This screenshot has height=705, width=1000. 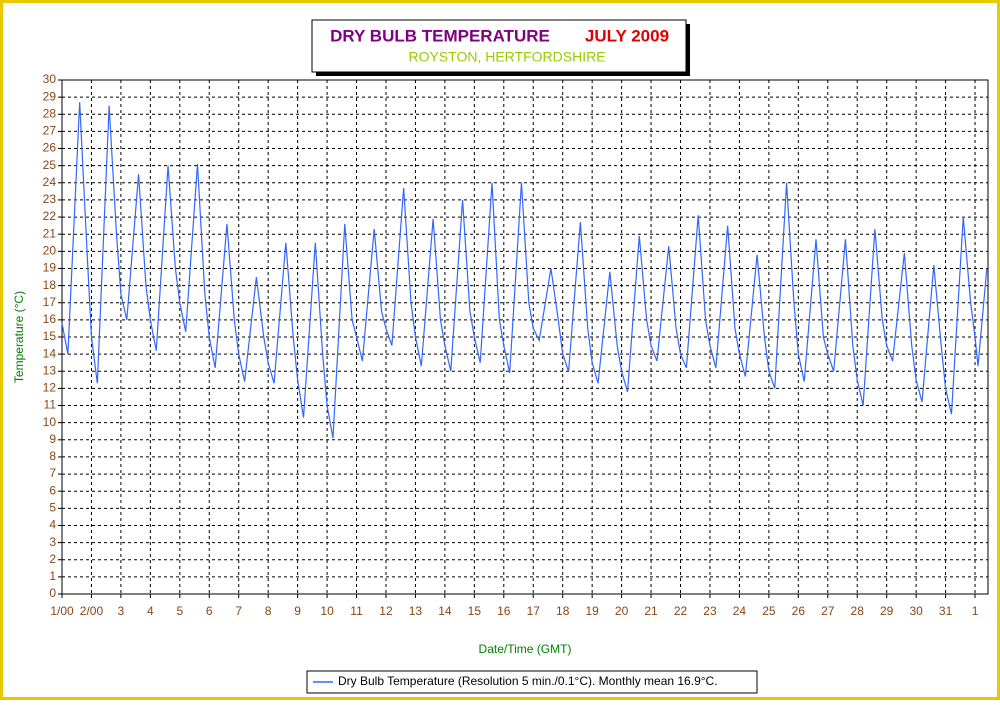 I want to click on y-tick-label: 9, so click(x=52, y=439).